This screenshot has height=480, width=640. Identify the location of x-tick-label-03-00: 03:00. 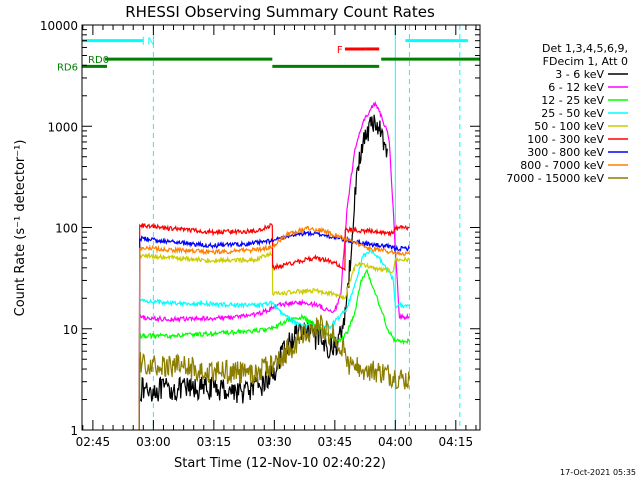
(153, 442).